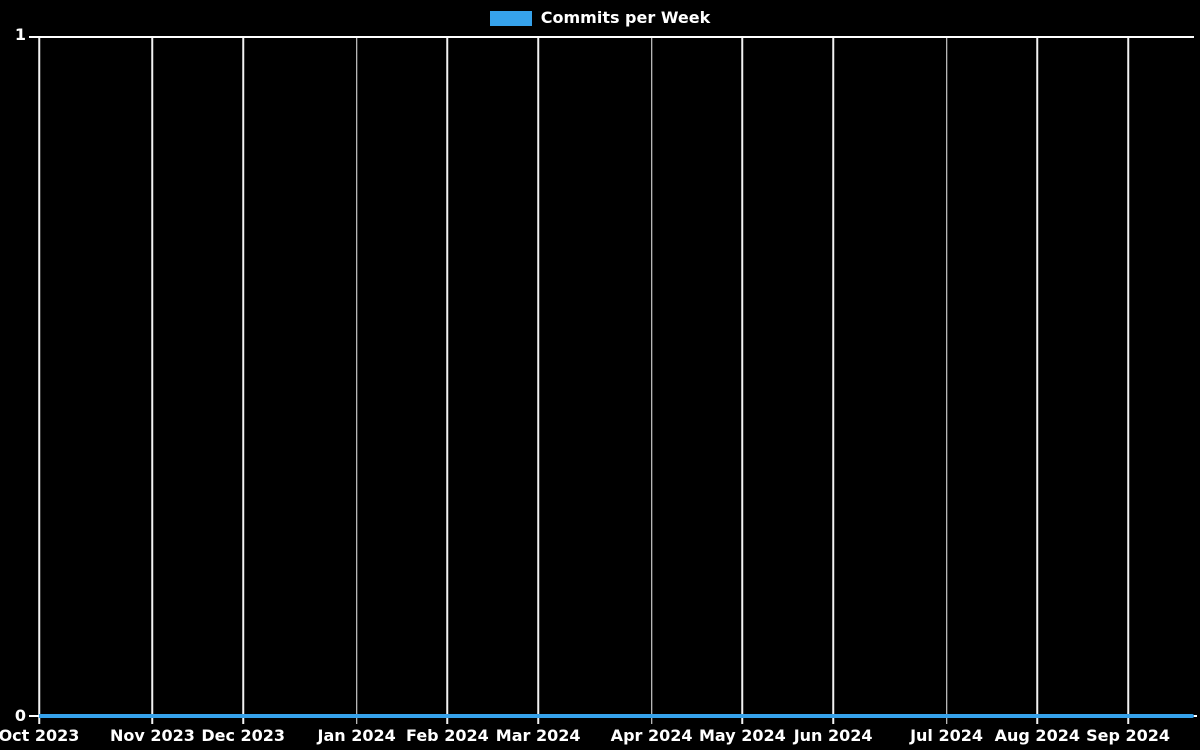 The image size is (1200, 750). I want to click on commits-data-line, so click(616, 716).